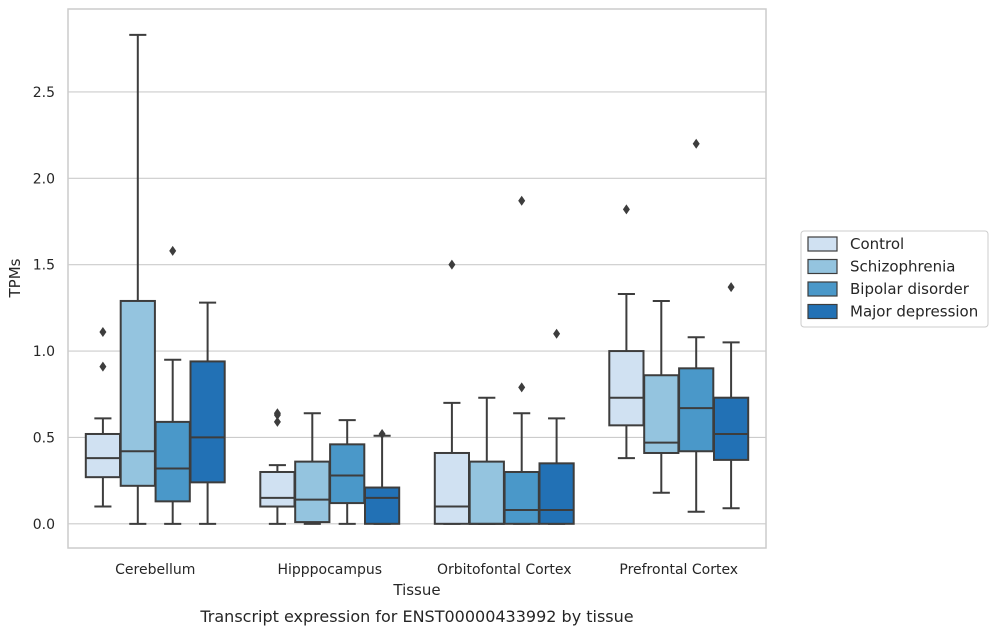 This screenshot has width=997, height=634. Describe the element at coordinates (914, 312) in the screenshot. I see `legend-label: Major depression` at that location.